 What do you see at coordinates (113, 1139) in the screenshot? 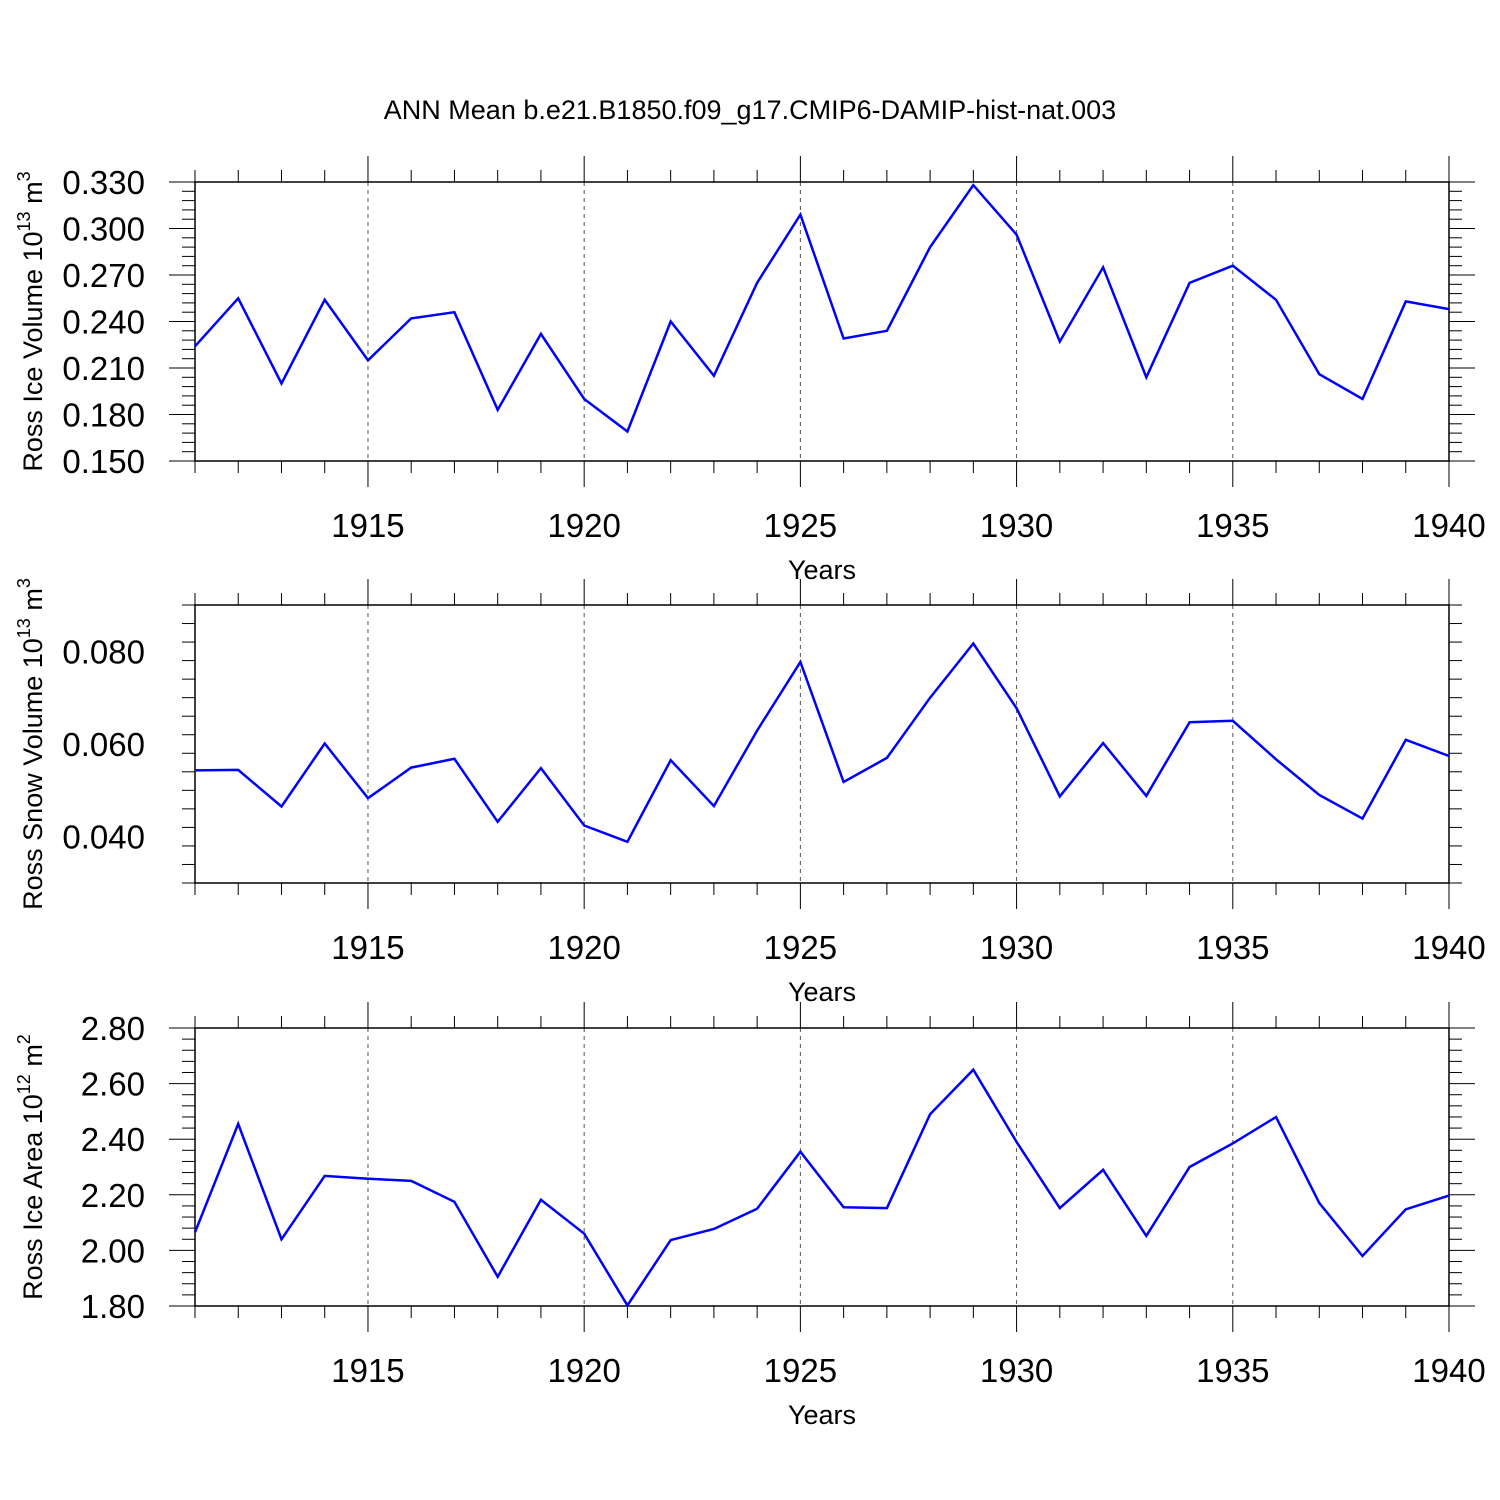
I see `y-tick-label: 2.40` at bounding box center [113, 1139].